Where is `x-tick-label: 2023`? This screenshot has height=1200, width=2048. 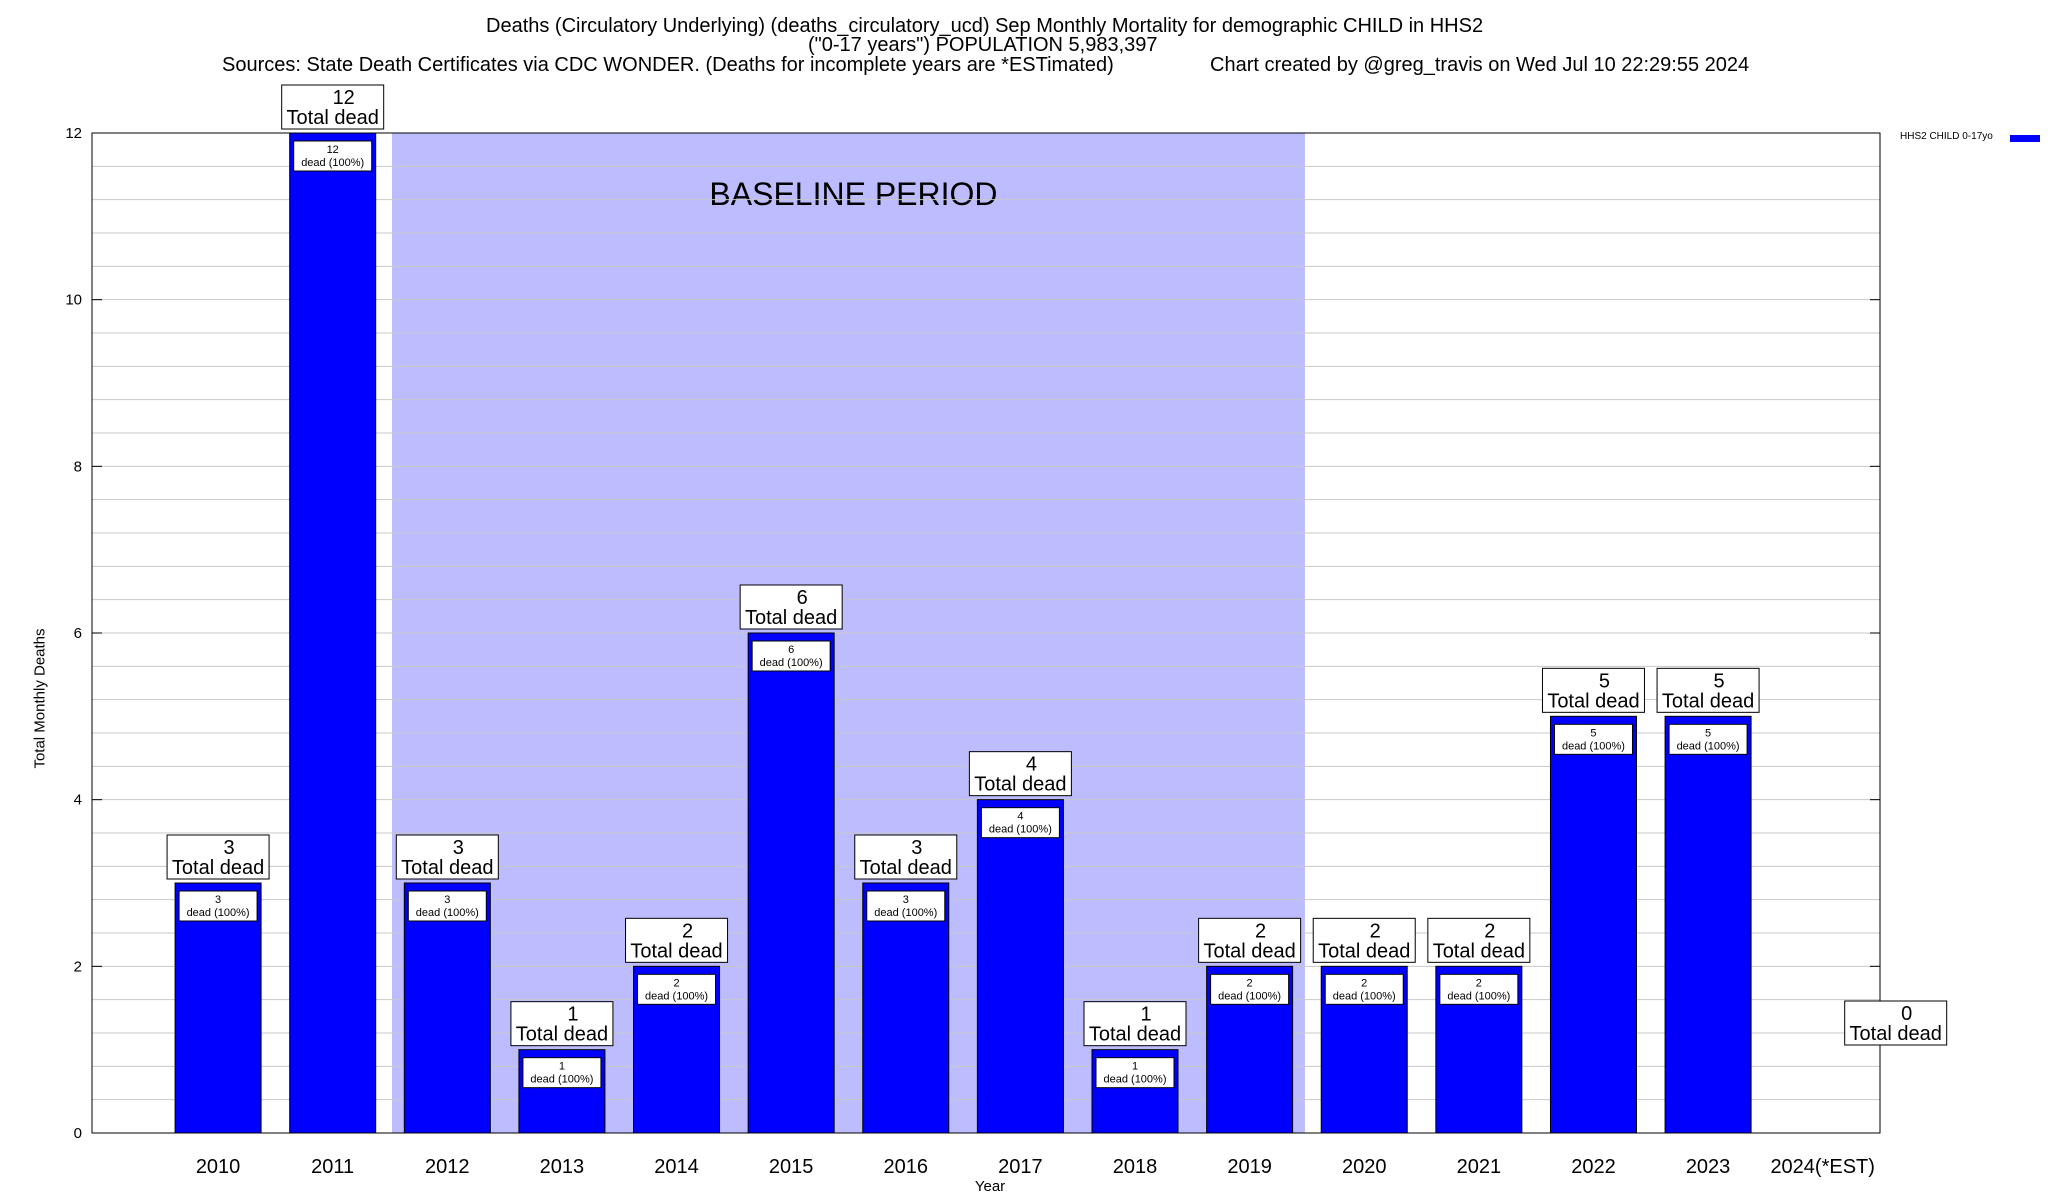
x-tick-label: 2023 is located at coordinates (1708, 1167).